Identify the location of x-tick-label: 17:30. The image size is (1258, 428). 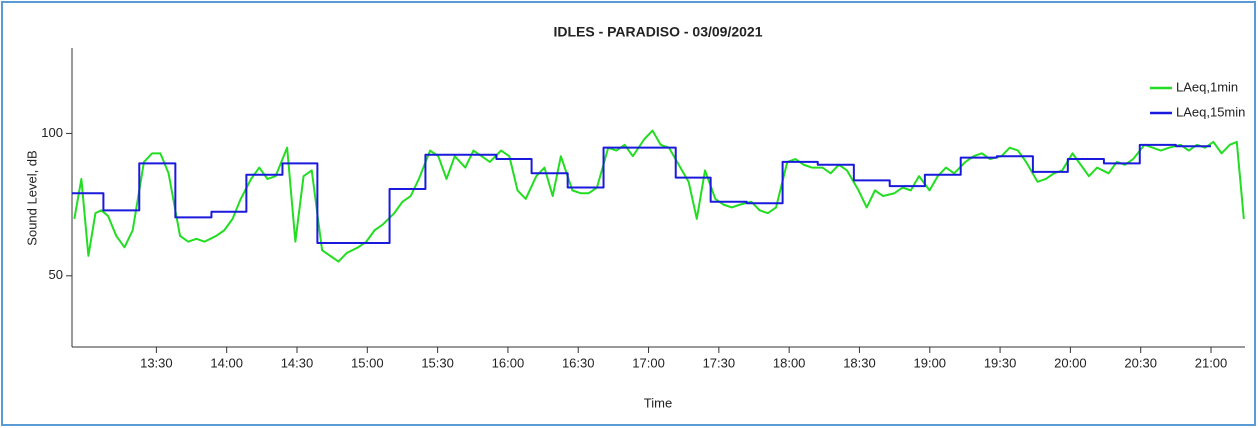
(719, 362).